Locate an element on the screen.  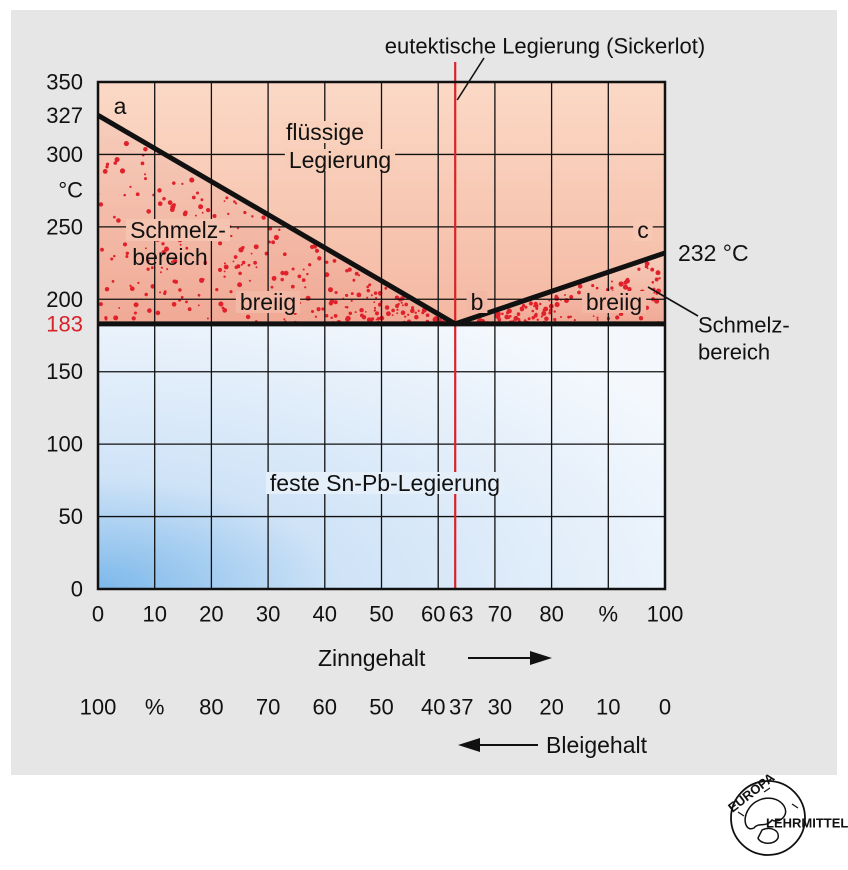
x2-axis-arrow-head is located at coordinates (469, 745).